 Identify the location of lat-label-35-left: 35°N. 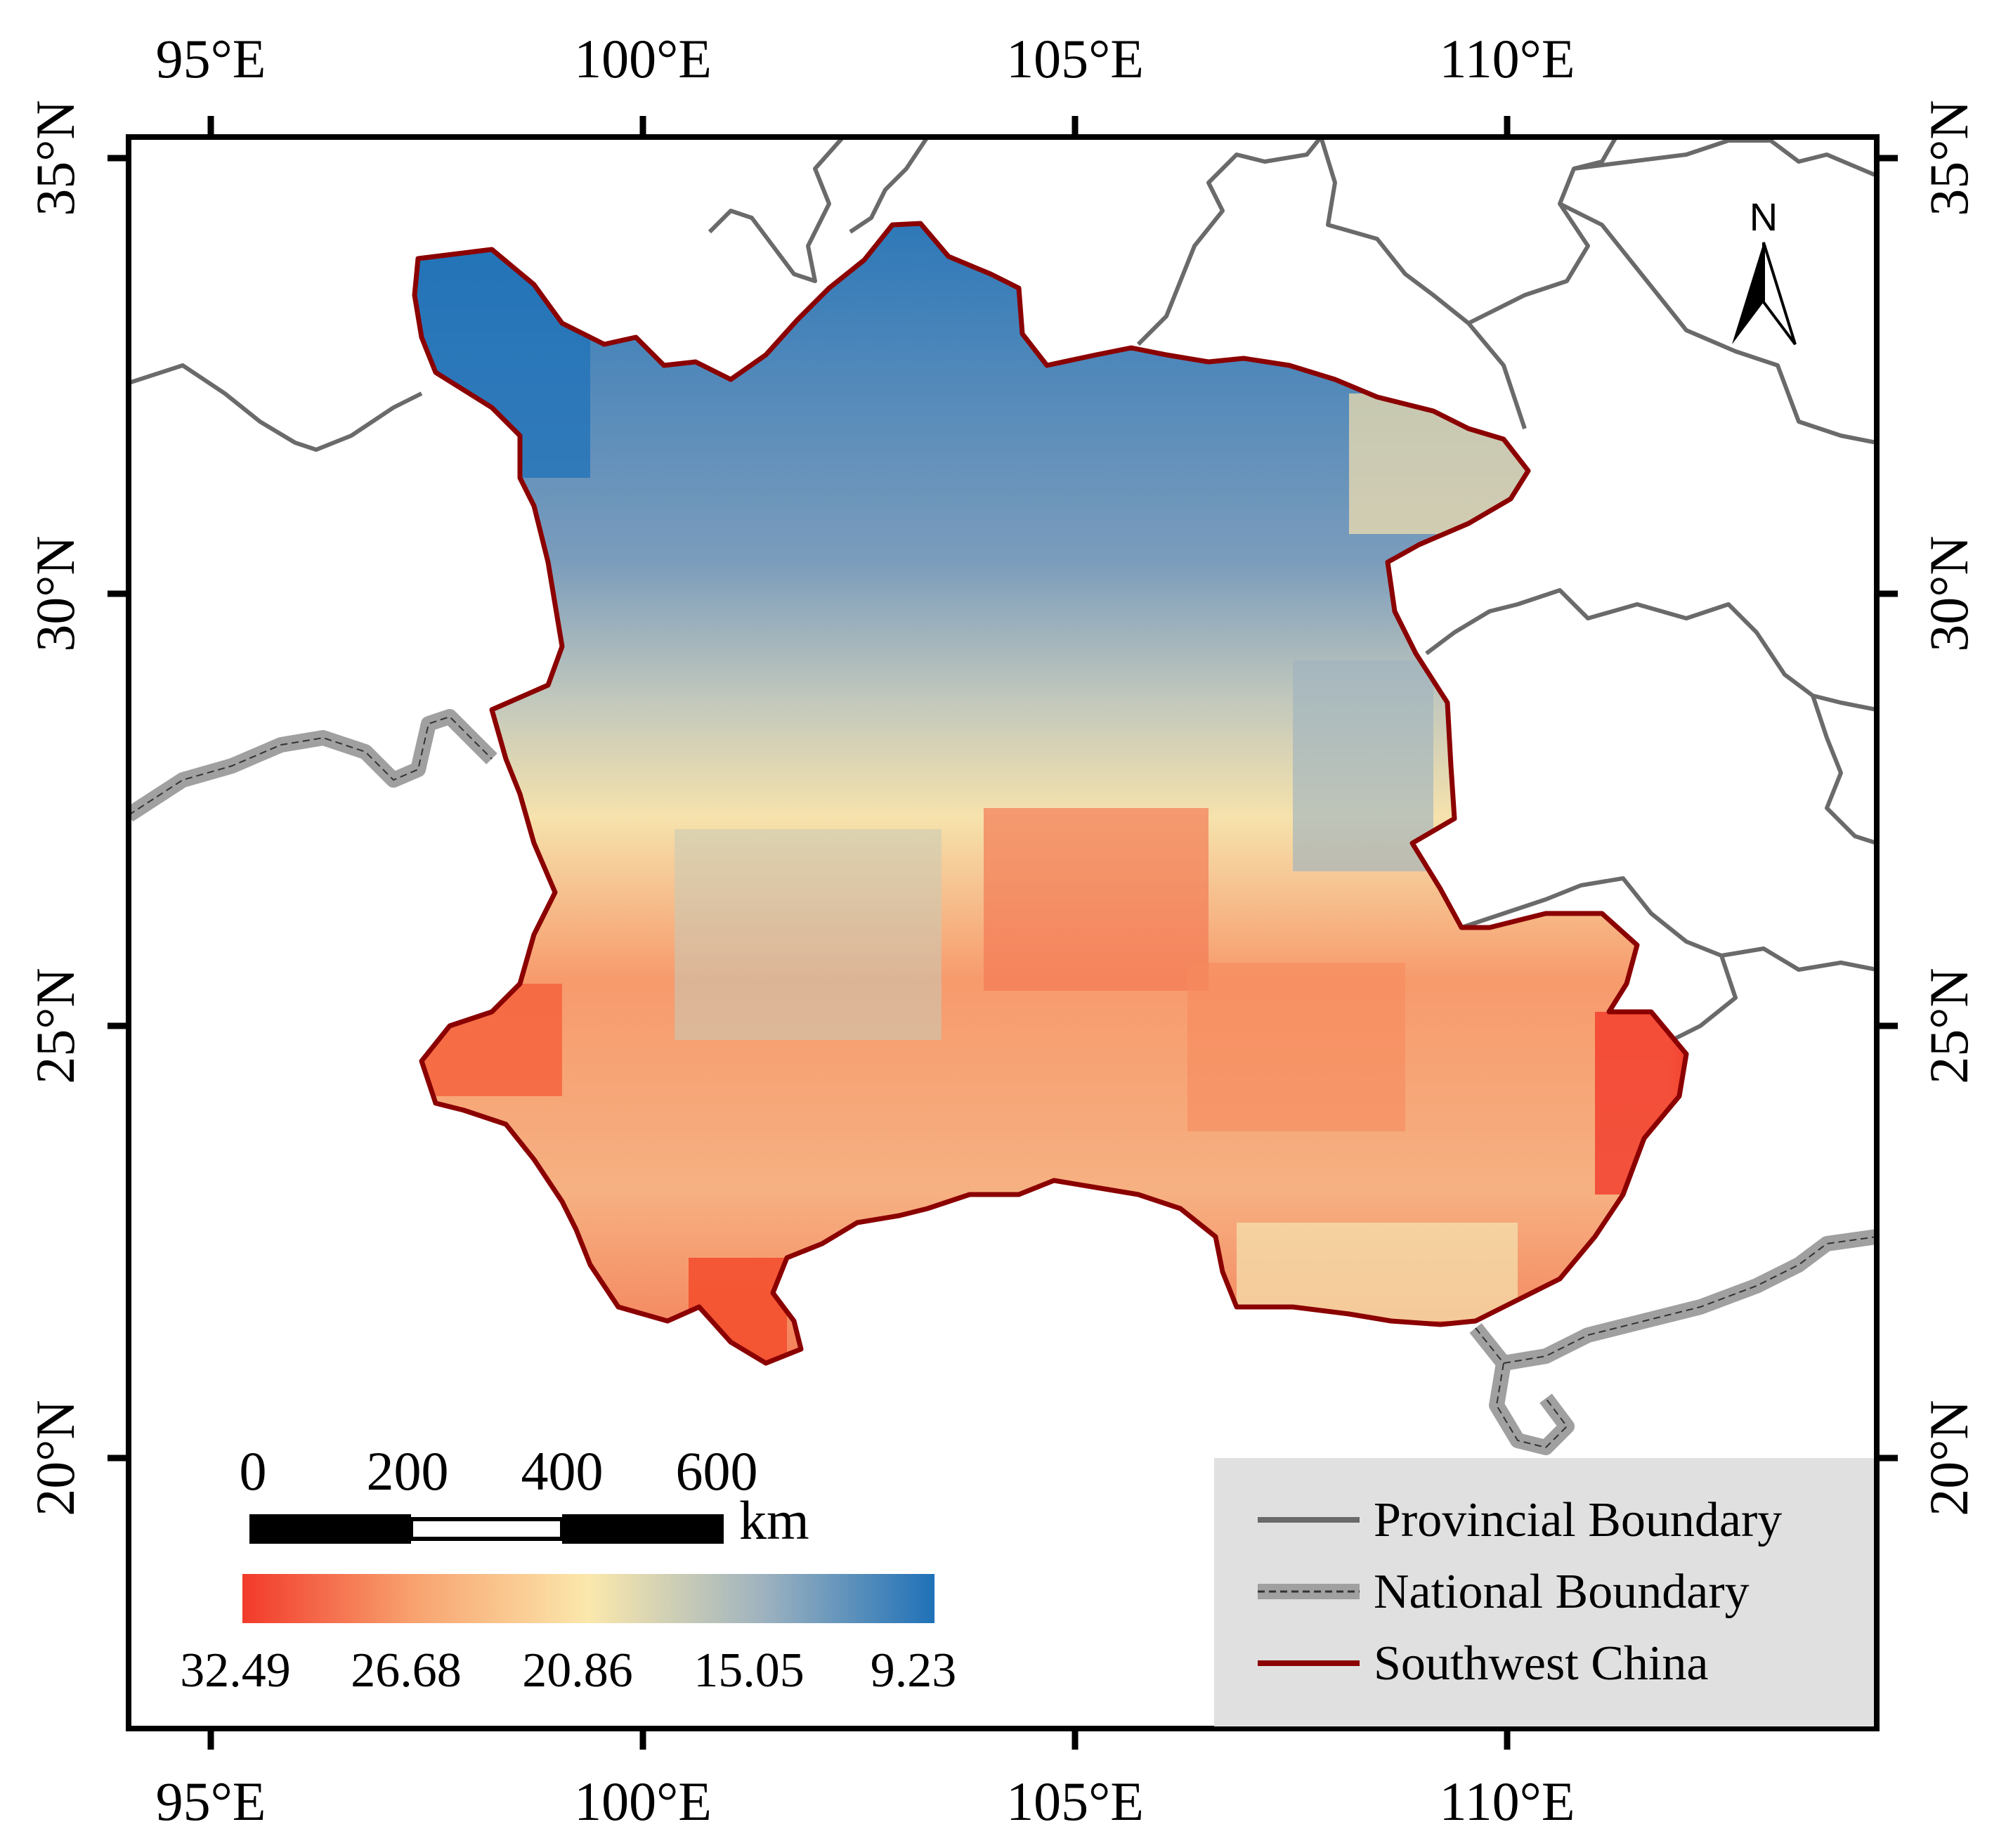
(55, 158).